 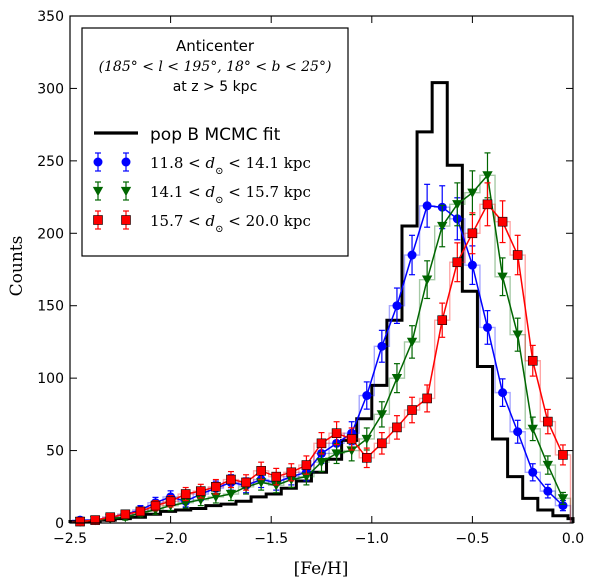 What do you see at coordinates (321, 569) in the screenshot?
I see `x-axis-label: [Fe/H]` at bounding box center [321, 569].